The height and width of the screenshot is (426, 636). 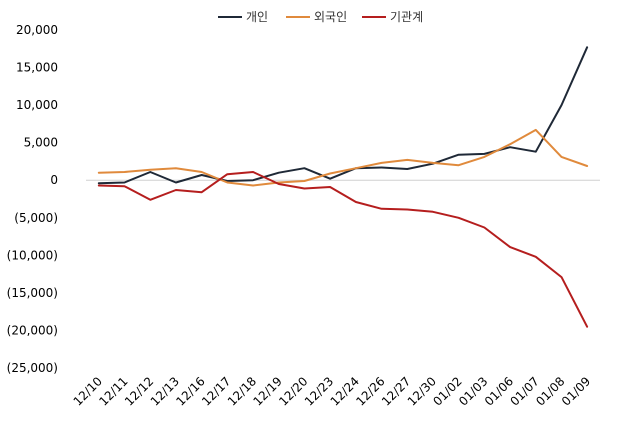 I want to click on y-tick-label: (5,000), so click(x=36, y=218).